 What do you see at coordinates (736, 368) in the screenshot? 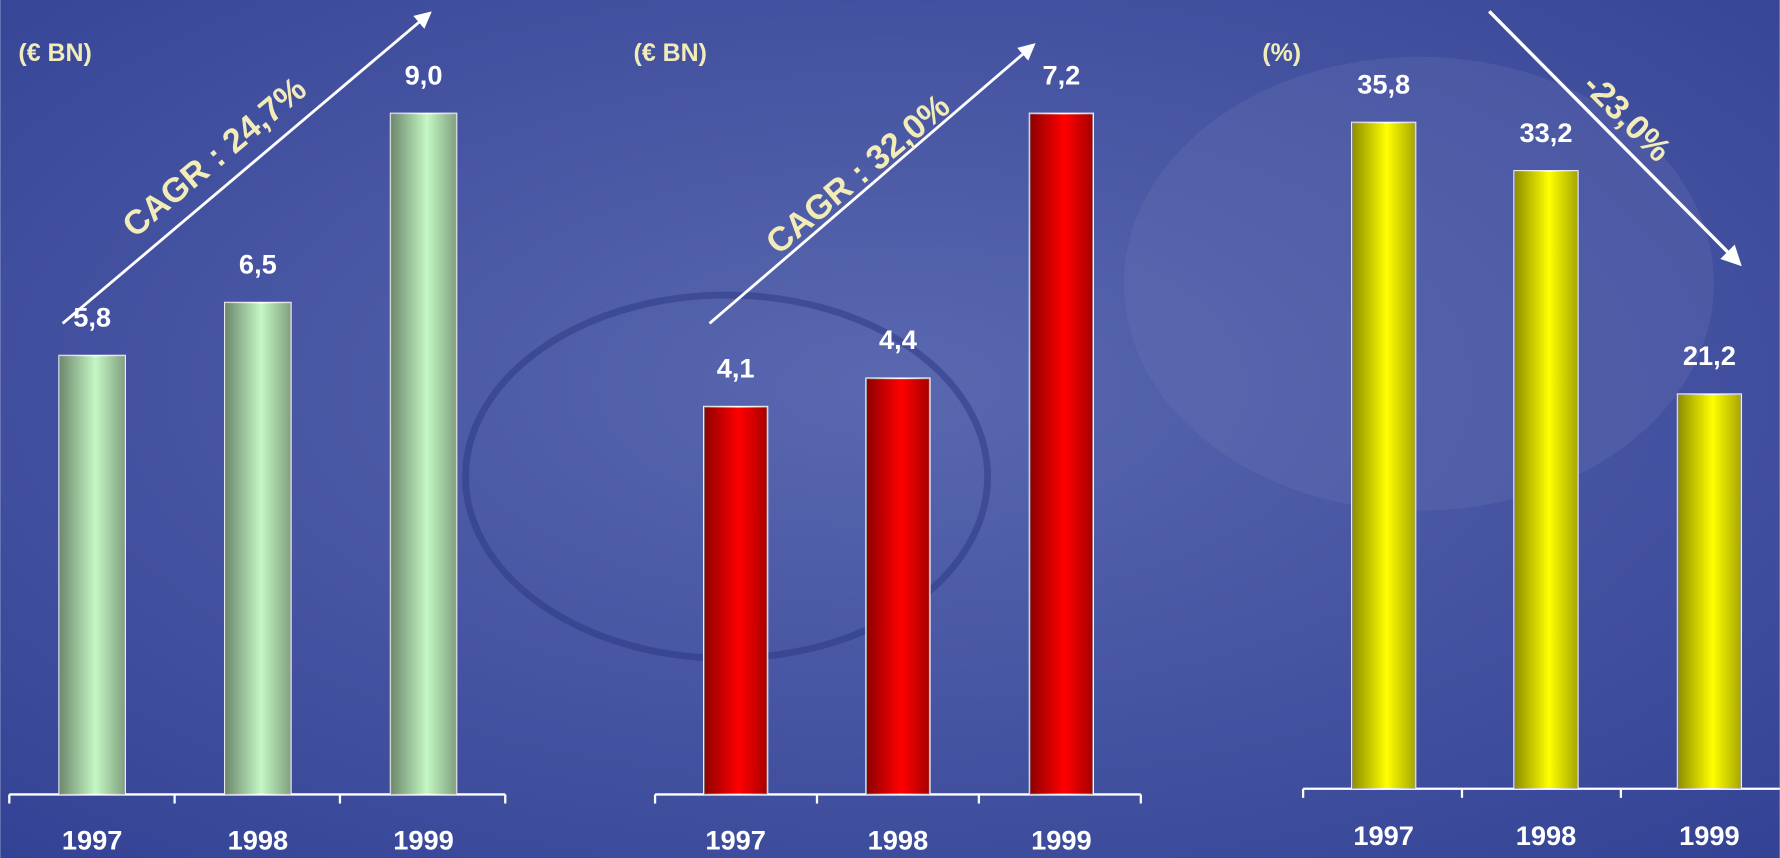
I see `value-label: 4,1` at bounding box center [736, 368].